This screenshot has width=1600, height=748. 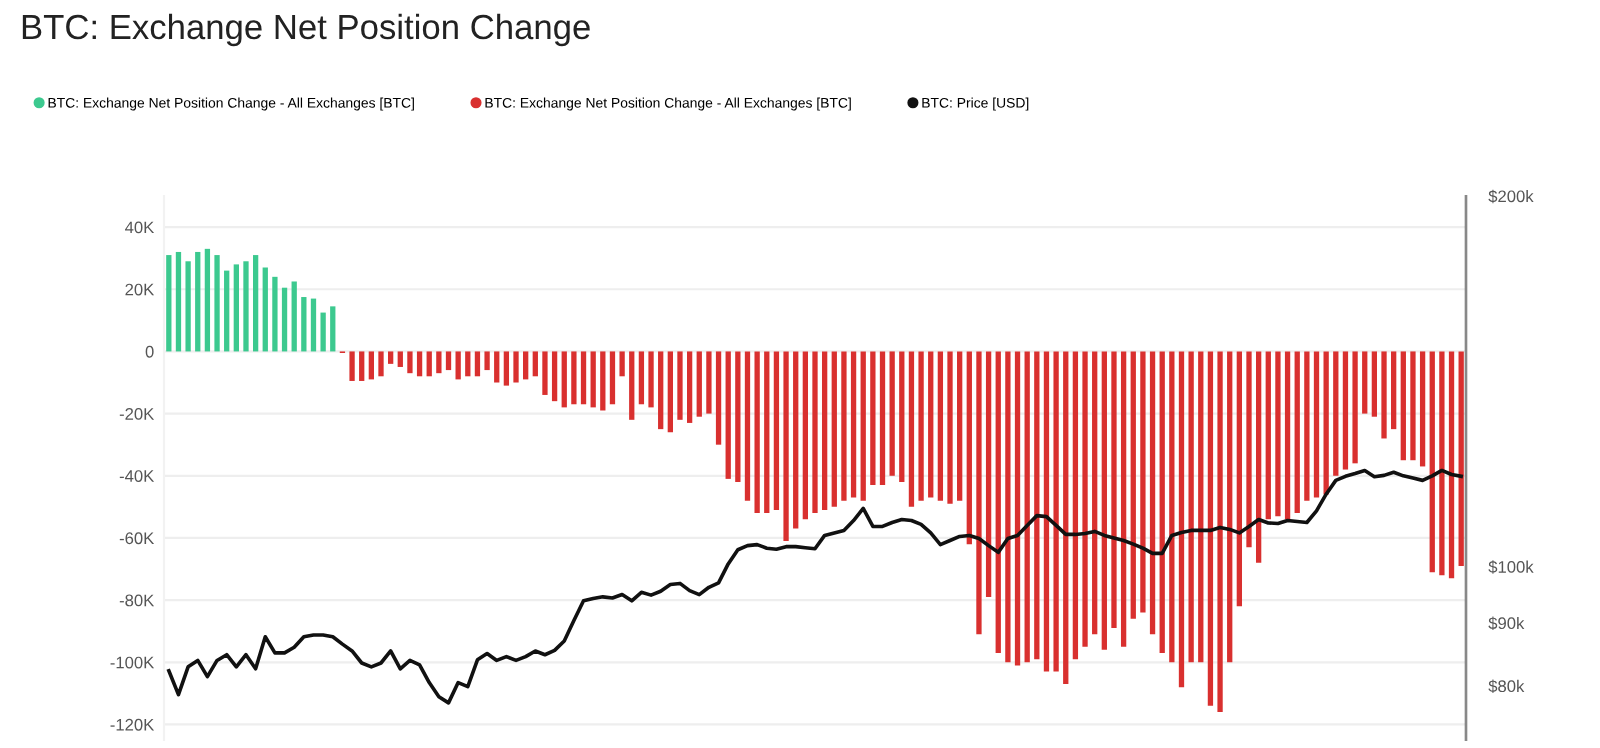 What do you see at coordinates (306, 30) in the screenshot?
I see `chart-title: BTC: Exchange Net Position Change` at bounding box center [306, 30].